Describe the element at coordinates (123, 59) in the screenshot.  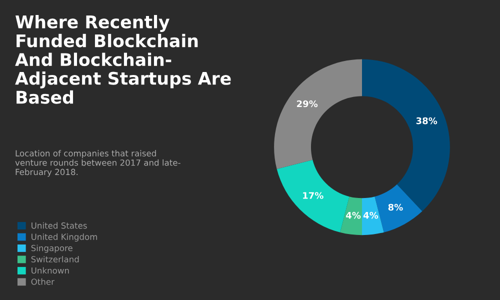
I see `chart-title: Where Recently Funded Blockchain And Blockchain- Adjacent Startups Are Based` at that location.